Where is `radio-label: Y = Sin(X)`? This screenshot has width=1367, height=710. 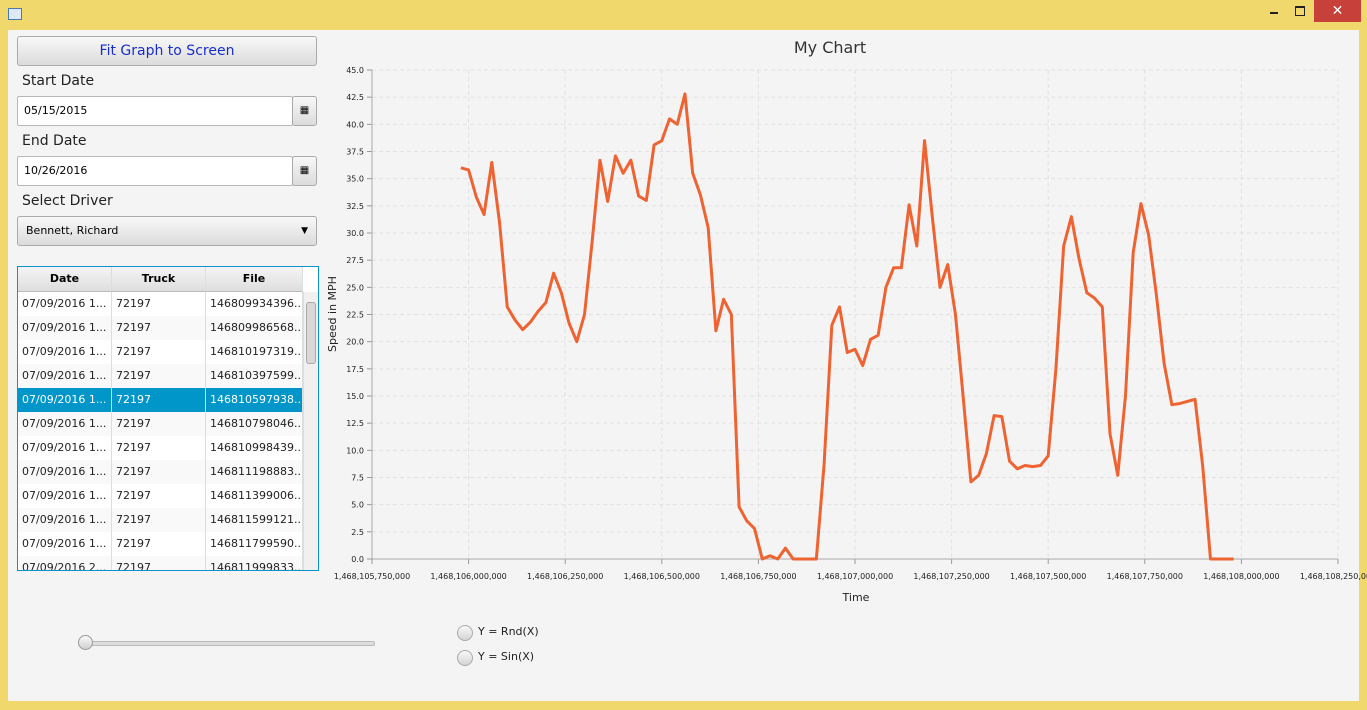
radio-label: Y = Sin(X) is located at coordinates (506, 656).